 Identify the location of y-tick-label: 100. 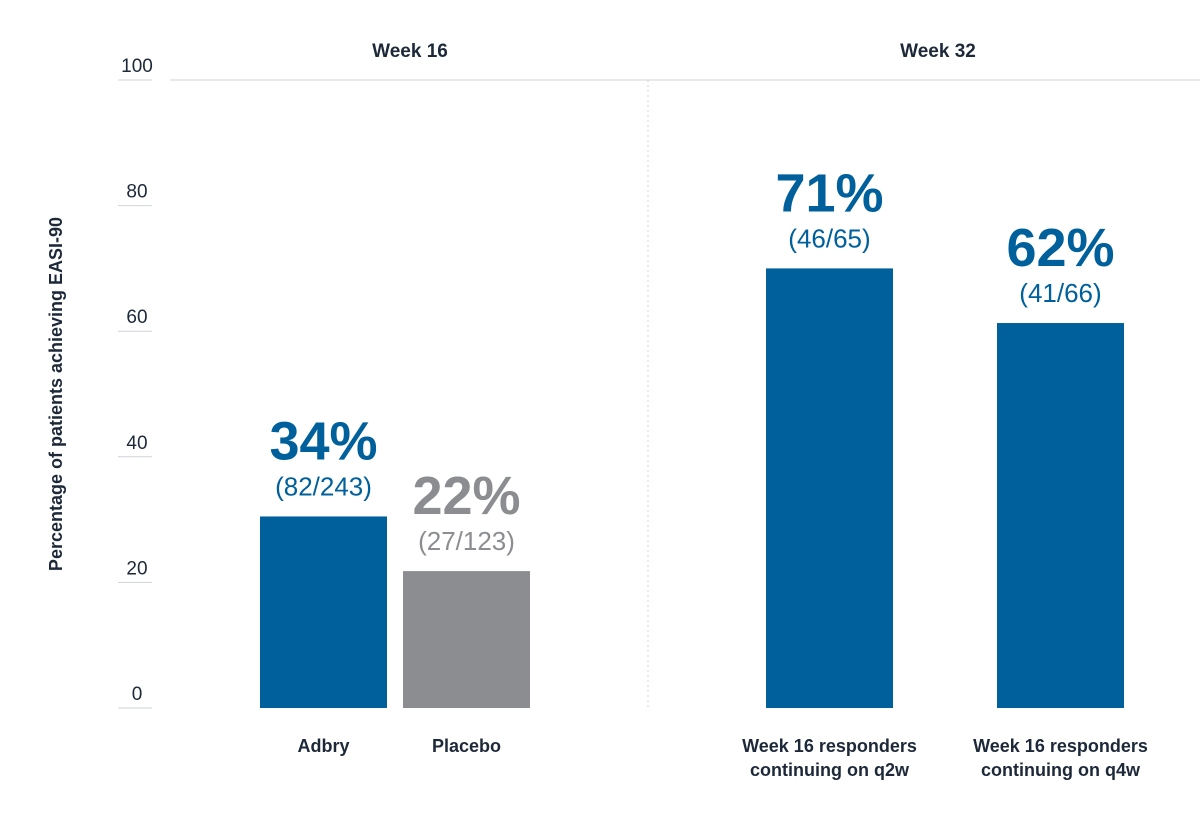
(137, 66).